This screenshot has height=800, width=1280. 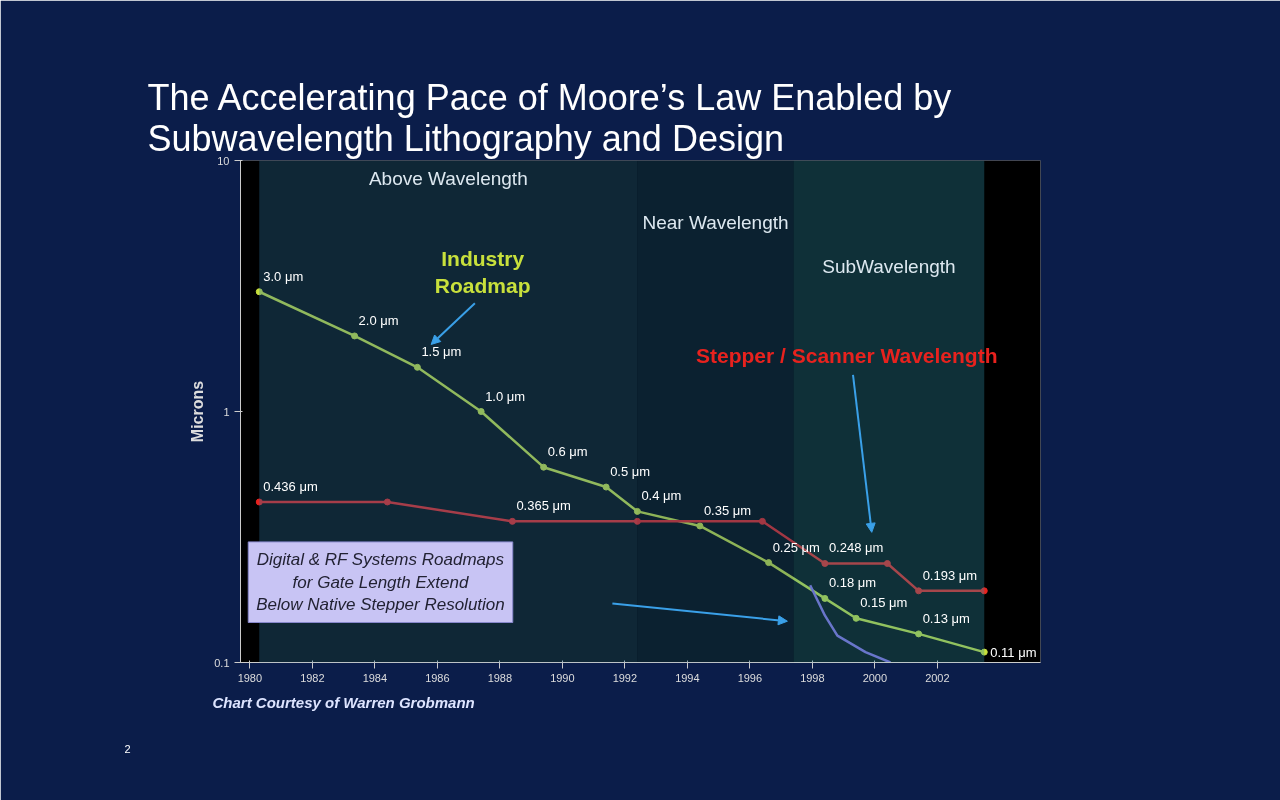 I want to click on data-label: 0.13 μm, so click(x=946, y=618).